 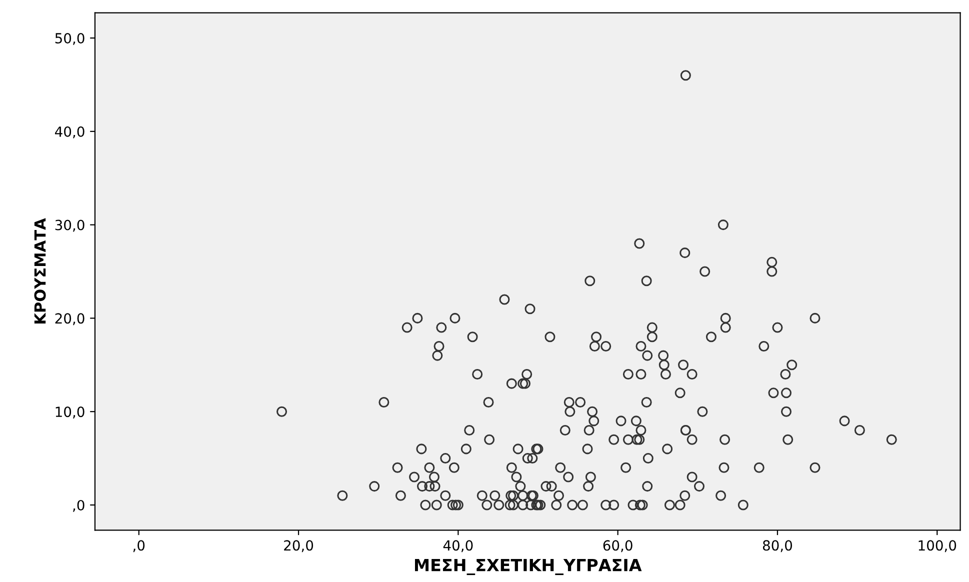 I want to click on y-tick-label: 30,0, so click(x=69, y=226).